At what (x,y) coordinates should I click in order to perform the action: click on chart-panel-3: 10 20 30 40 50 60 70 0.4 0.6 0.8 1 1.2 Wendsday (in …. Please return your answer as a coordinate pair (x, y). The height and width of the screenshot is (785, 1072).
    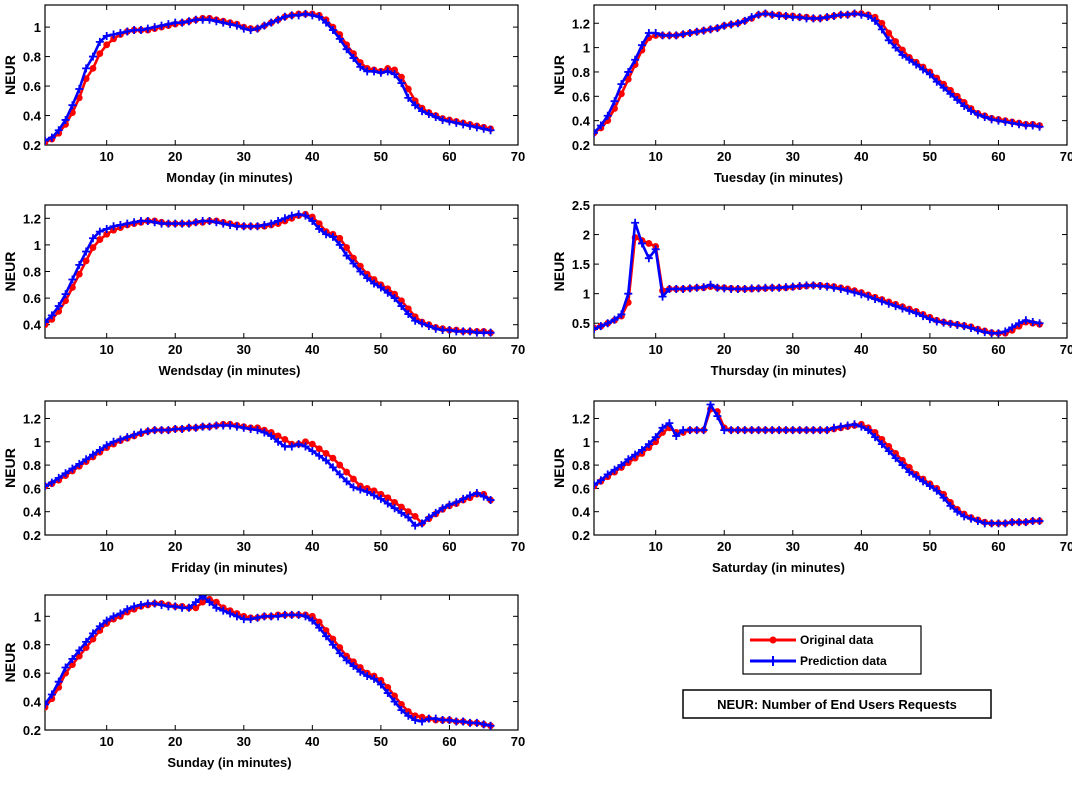
    Looking at the image, I should click on (263, 291).